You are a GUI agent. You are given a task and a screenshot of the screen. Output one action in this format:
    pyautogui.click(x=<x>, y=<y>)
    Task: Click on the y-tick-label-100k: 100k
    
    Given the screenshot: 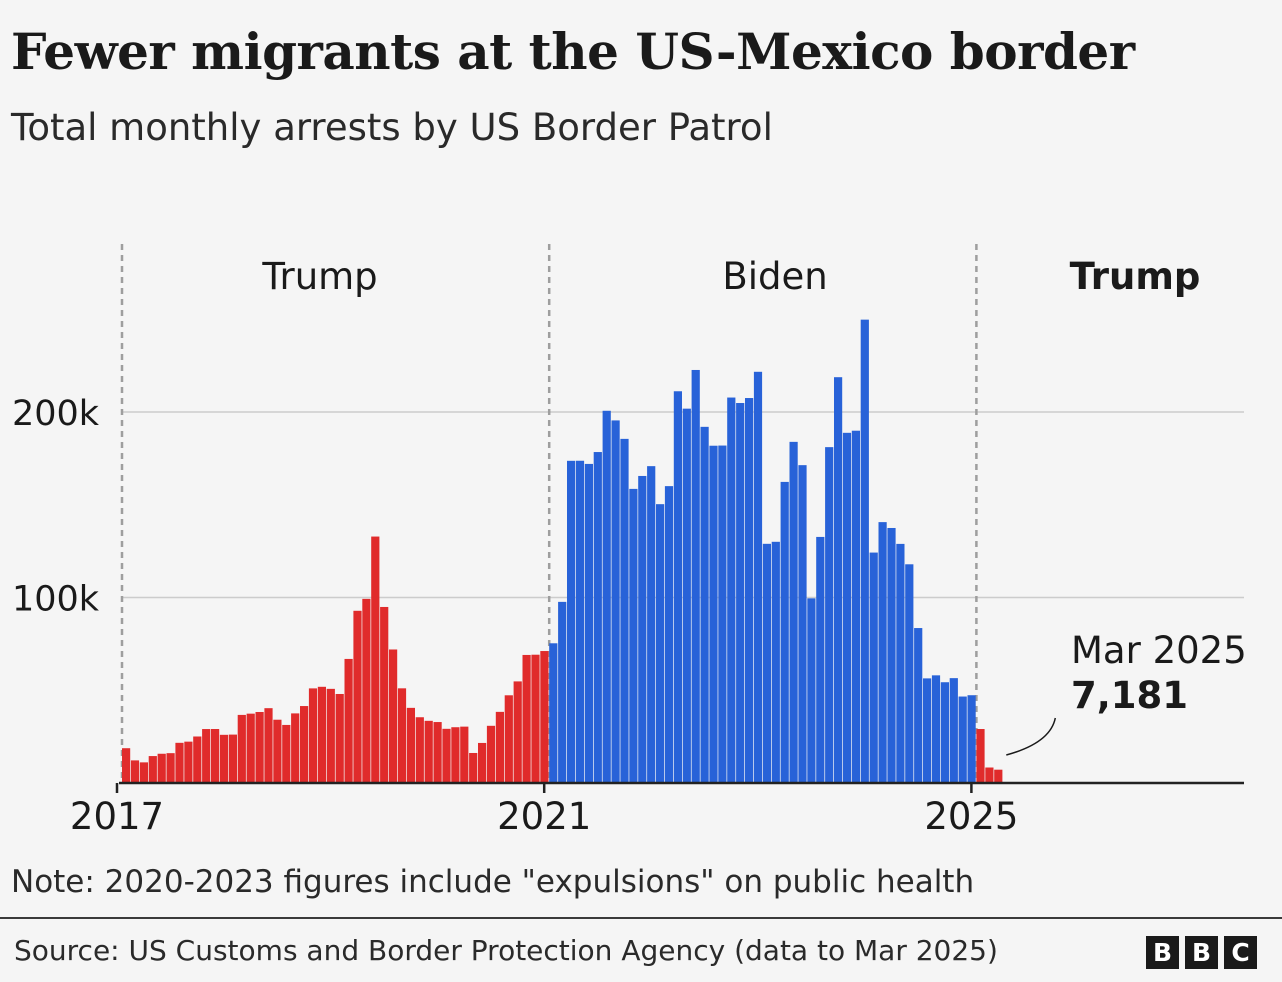 What is the action you would take?
    pyautogui.click(x=56, y=600)
    